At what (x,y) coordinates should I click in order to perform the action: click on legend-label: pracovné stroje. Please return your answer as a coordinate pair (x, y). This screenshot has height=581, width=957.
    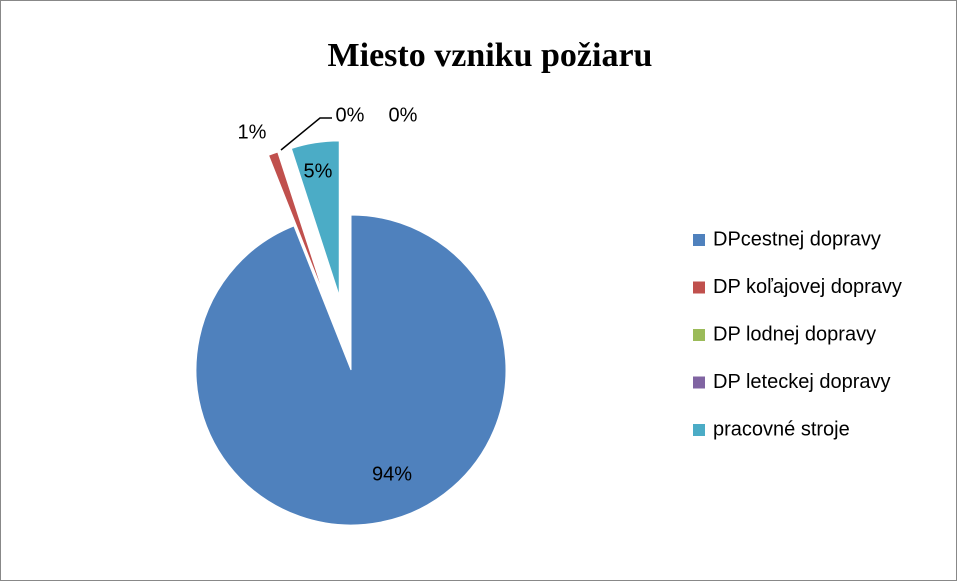
    Looking at the image, I should click on (781, 429).